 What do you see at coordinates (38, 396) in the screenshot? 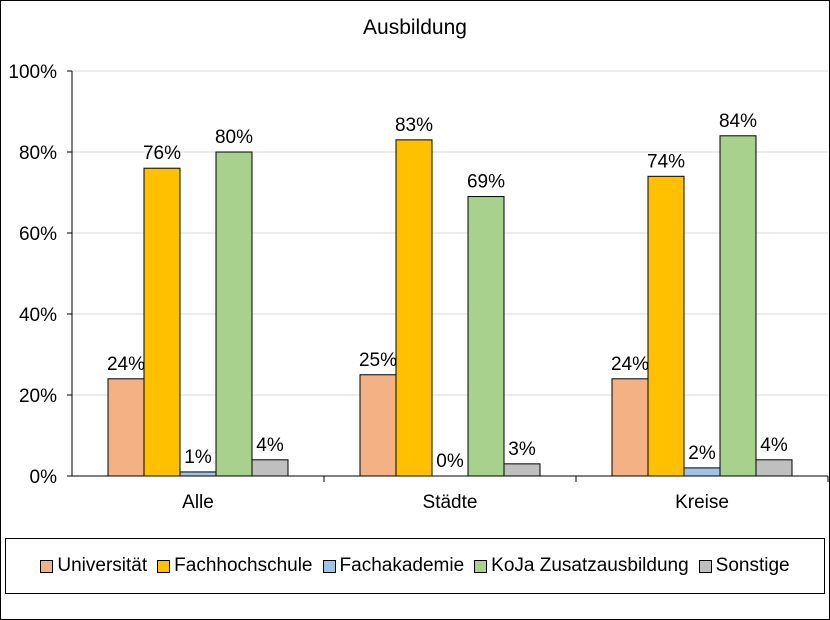
I see `y-tick-label: 20%` at bounding box center [38, 396].